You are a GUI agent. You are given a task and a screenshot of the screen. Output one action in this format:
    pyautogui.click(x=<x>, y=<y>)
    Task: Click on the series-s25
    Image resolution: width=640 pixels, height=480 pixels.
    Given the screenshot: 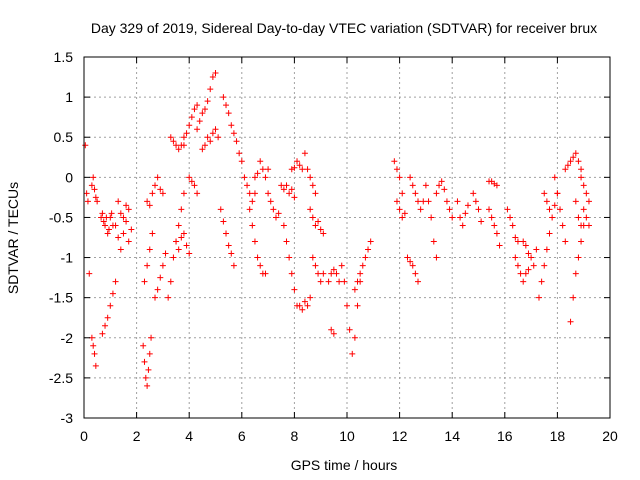 What is the action you would take?
    pyautogui.click(x=288, y=191)
    